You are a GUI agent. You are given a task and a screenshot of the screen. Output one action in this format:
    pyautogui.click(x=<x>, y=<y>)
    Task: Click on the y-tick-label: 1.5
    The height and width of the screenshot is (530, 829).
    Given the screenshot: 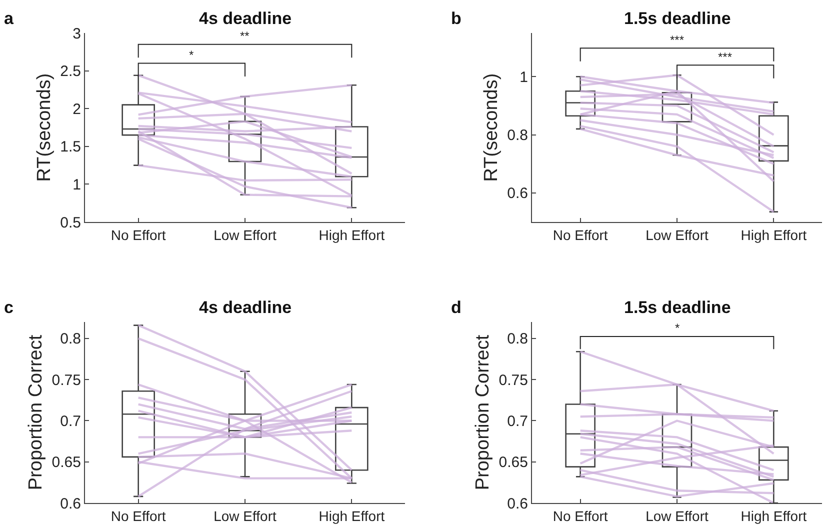 What is the action you would take?
    pyautogui.click(x=70, y=147)
    